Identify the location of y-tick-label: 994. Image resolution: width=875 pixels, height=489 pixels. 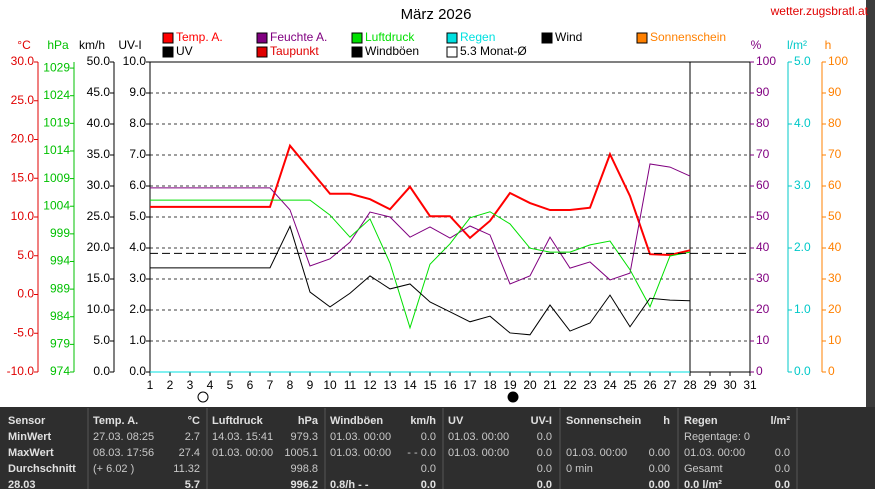
(60, 261).